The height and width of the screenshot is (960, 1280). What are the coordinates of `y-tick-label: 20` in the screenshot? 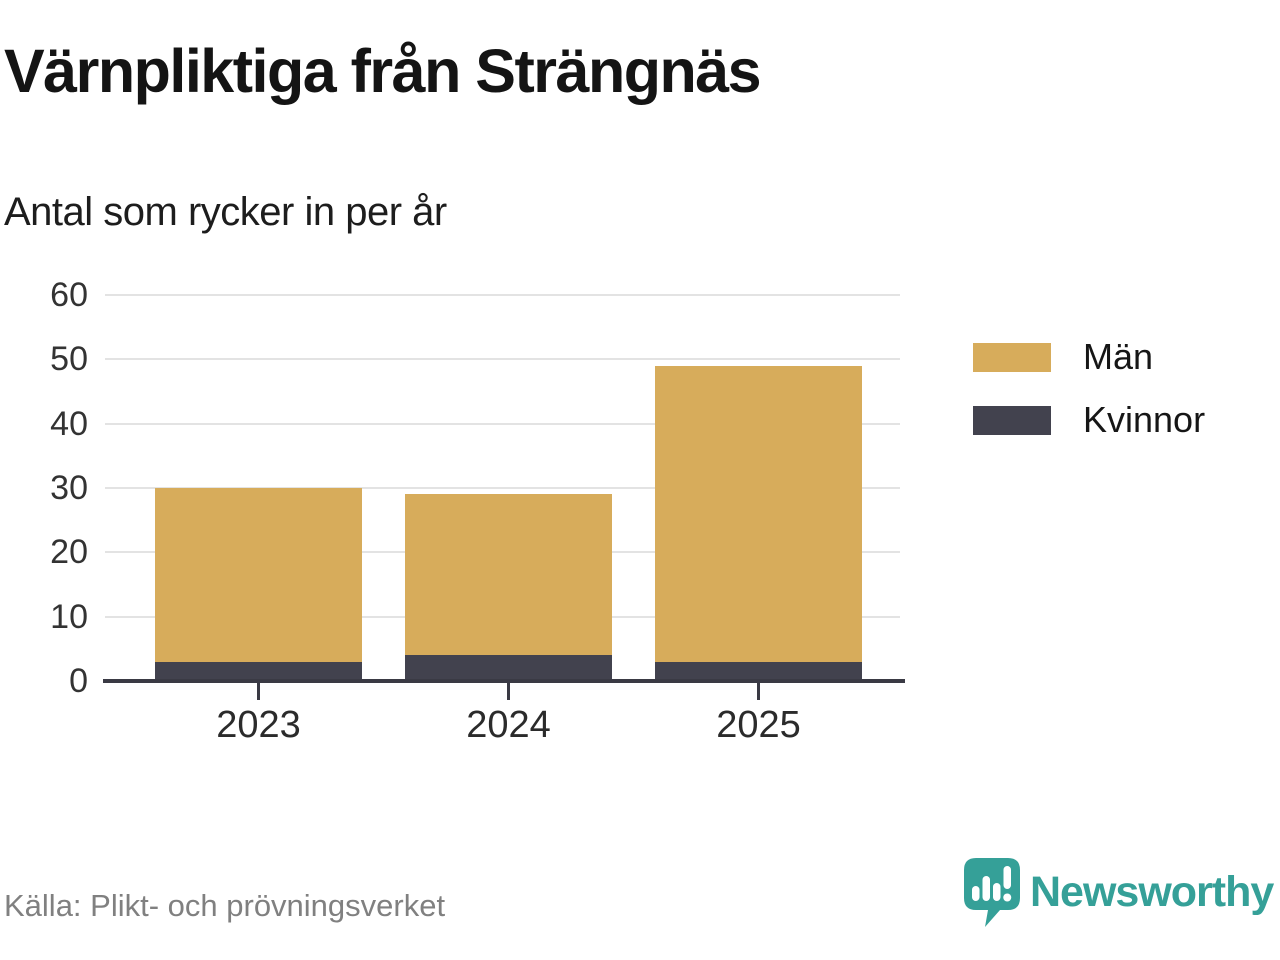 It's located at (69, 552).